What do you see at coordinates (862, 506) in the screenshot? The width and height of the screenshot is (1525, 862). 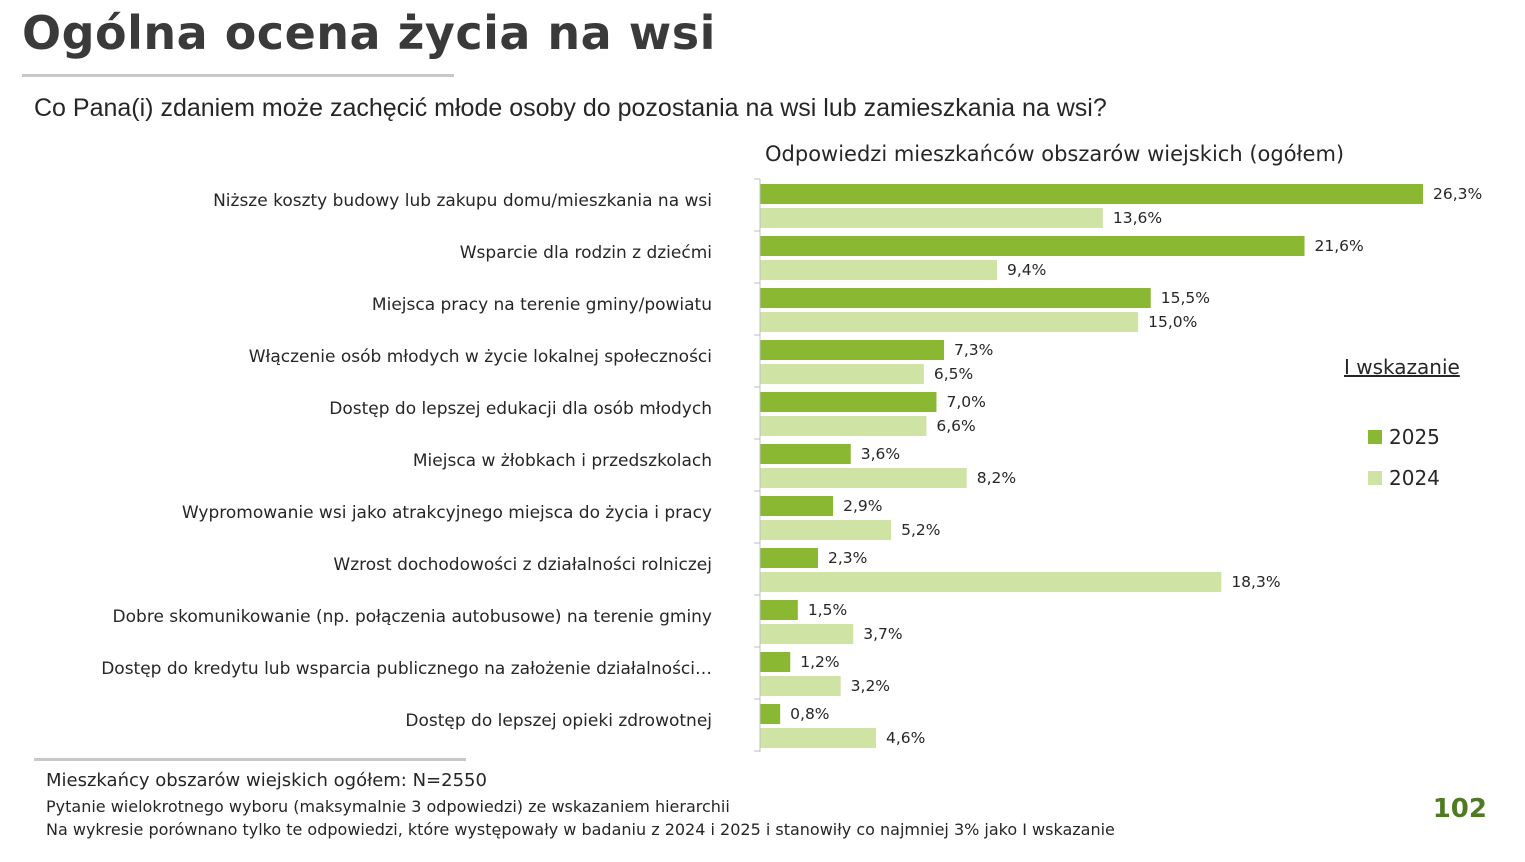 I see `value-label-2025: 2,9%` at bounding box center [862, 506].